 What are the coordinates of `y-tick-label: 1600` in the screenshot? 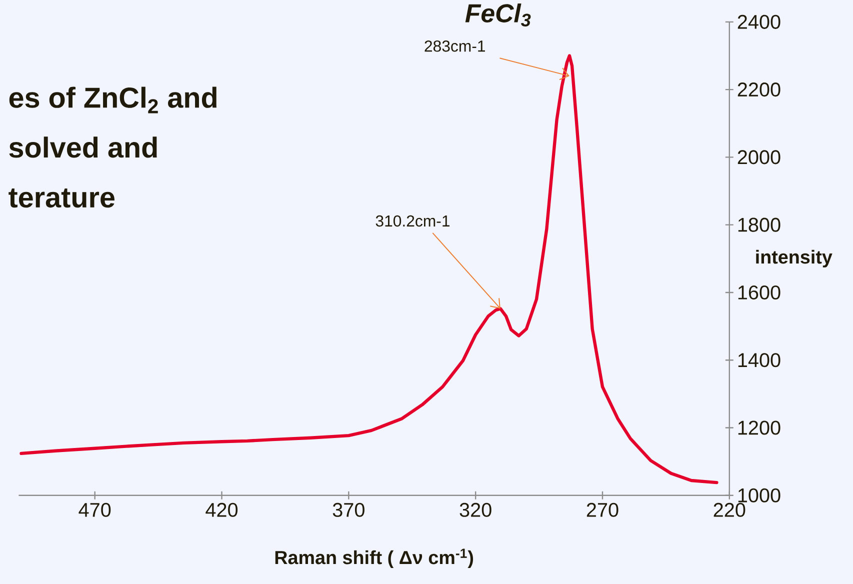 It's located at (759, 292).